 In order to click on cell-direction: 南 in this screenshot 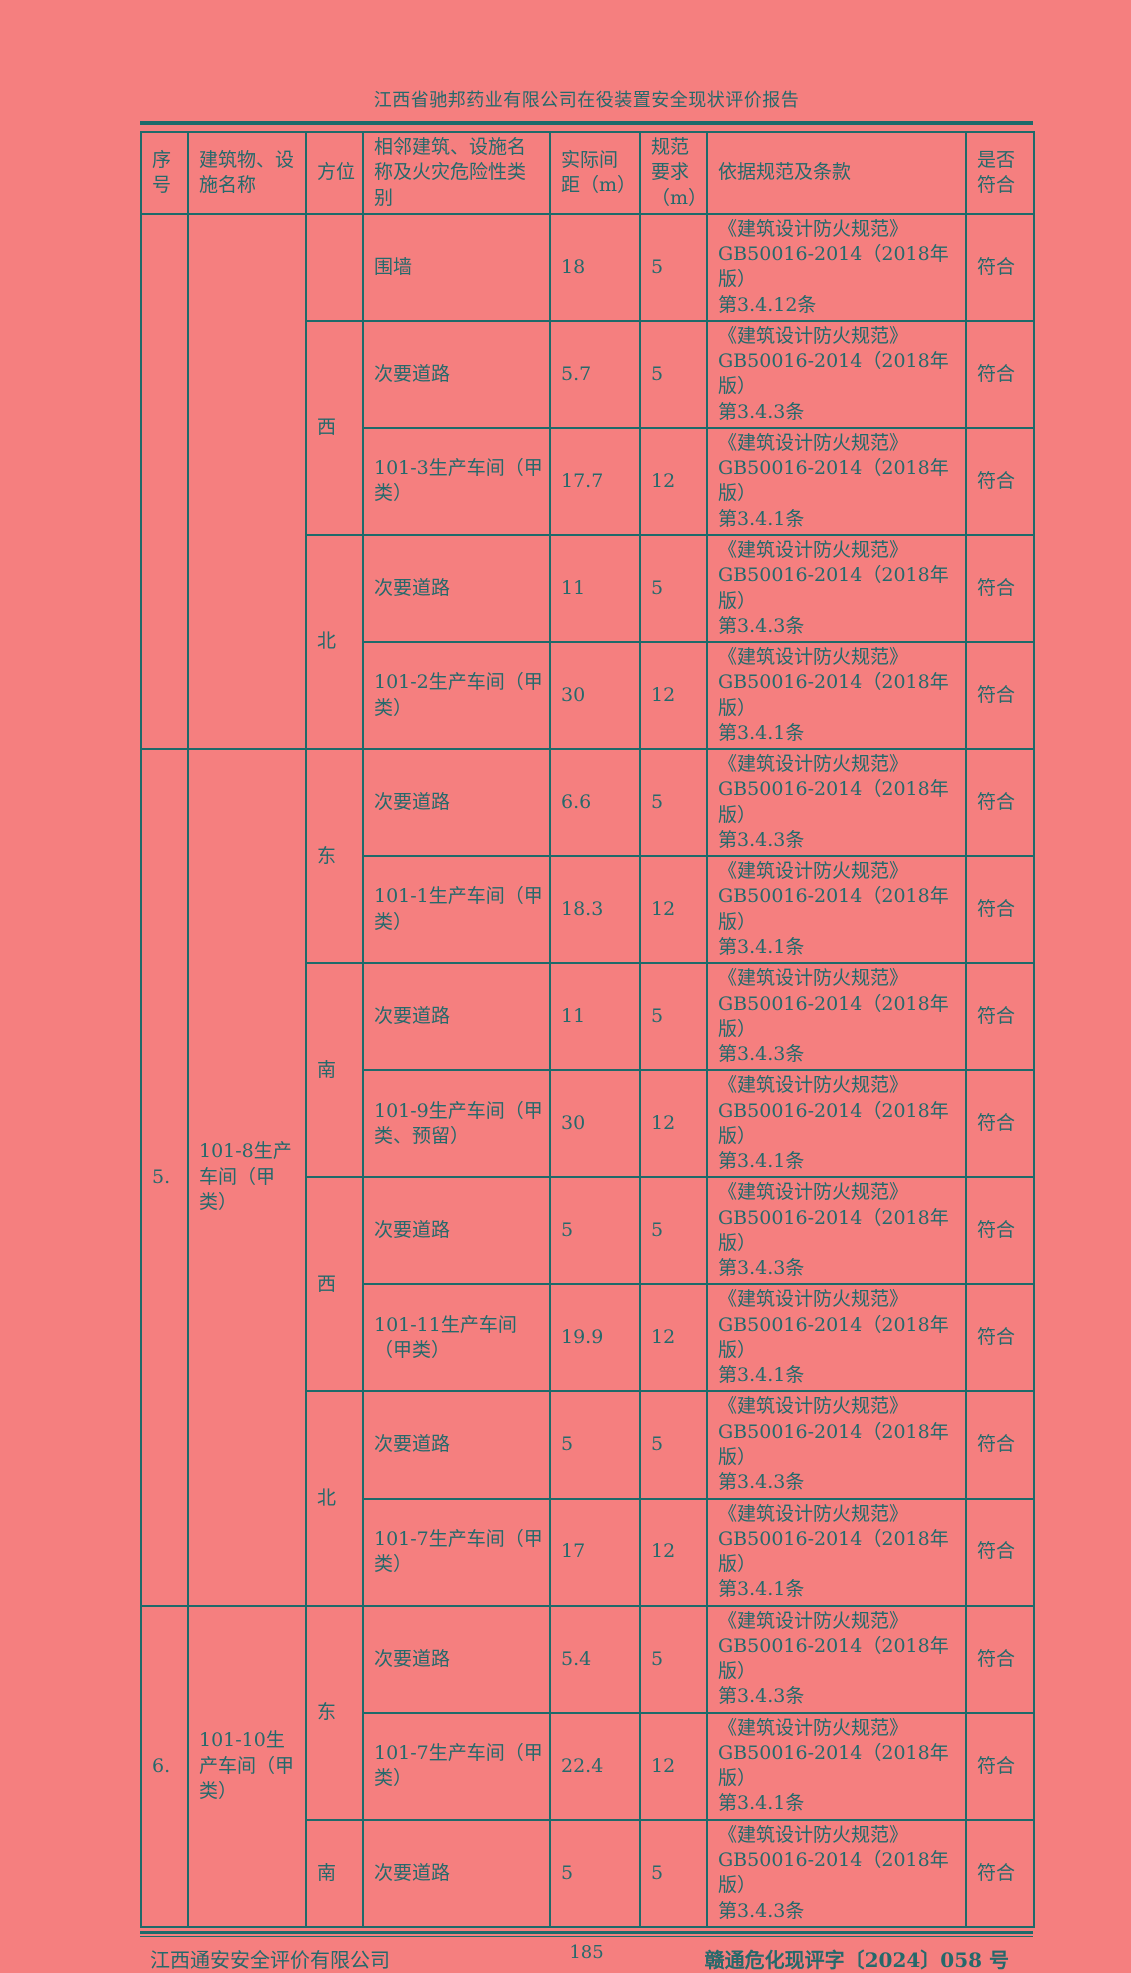, I will do `click(334, 1873)`.